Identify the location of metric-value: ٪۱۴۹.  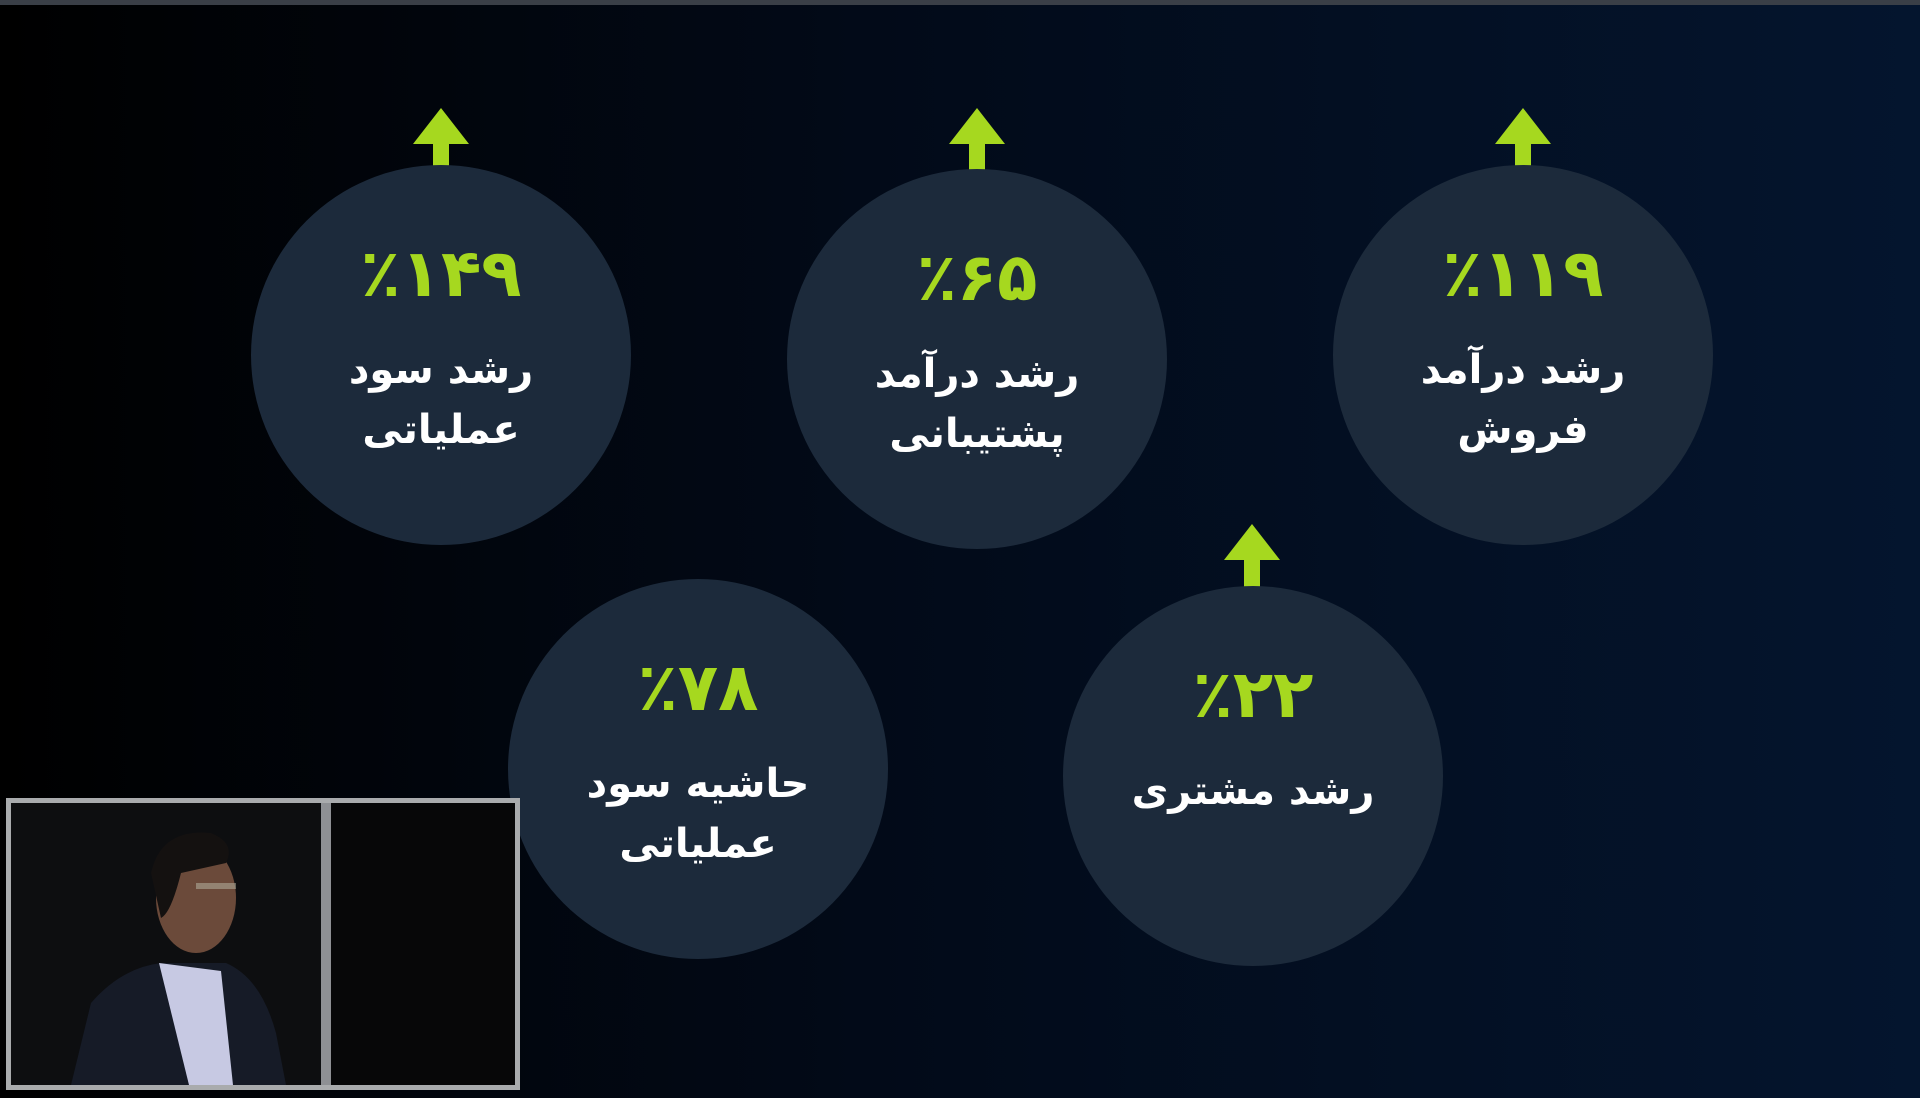
(441, 273).